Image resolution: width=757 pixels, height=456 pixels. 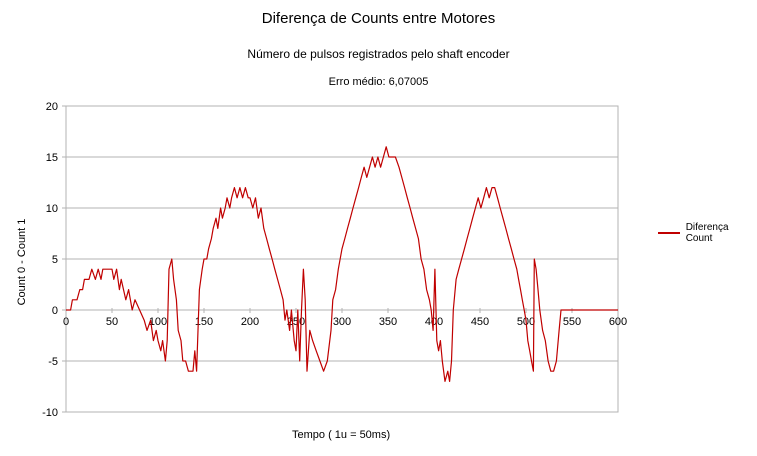 I want to click on legend: Diferença Count, so click(x=707, y=233).